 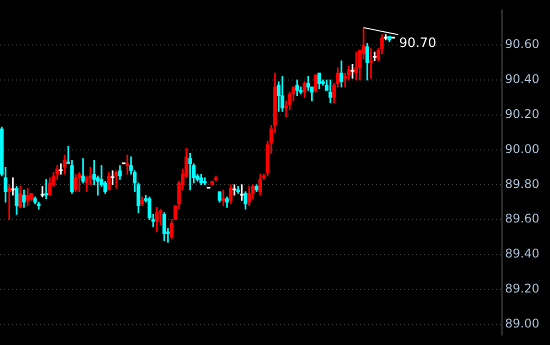 What do you see at coordinates (522, 289) in the screenshot?
I see `y-tick-label: 89.20` at bounding box center [522, 289].